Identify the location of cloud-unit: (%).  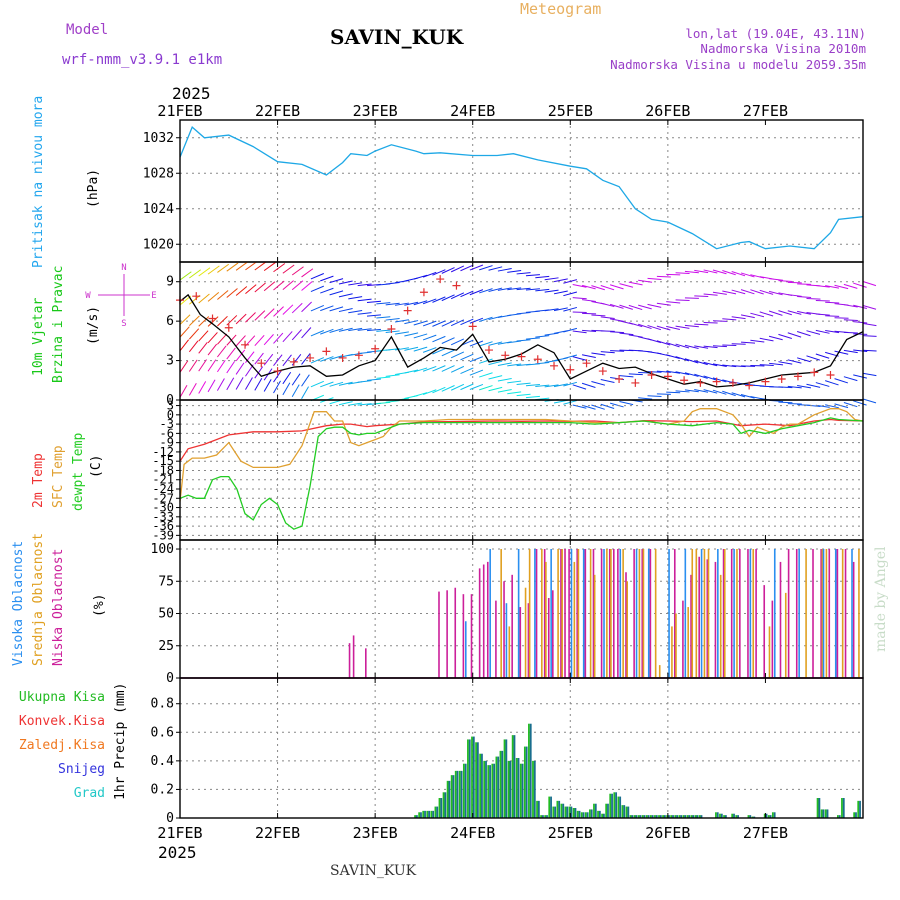
(99, 605).